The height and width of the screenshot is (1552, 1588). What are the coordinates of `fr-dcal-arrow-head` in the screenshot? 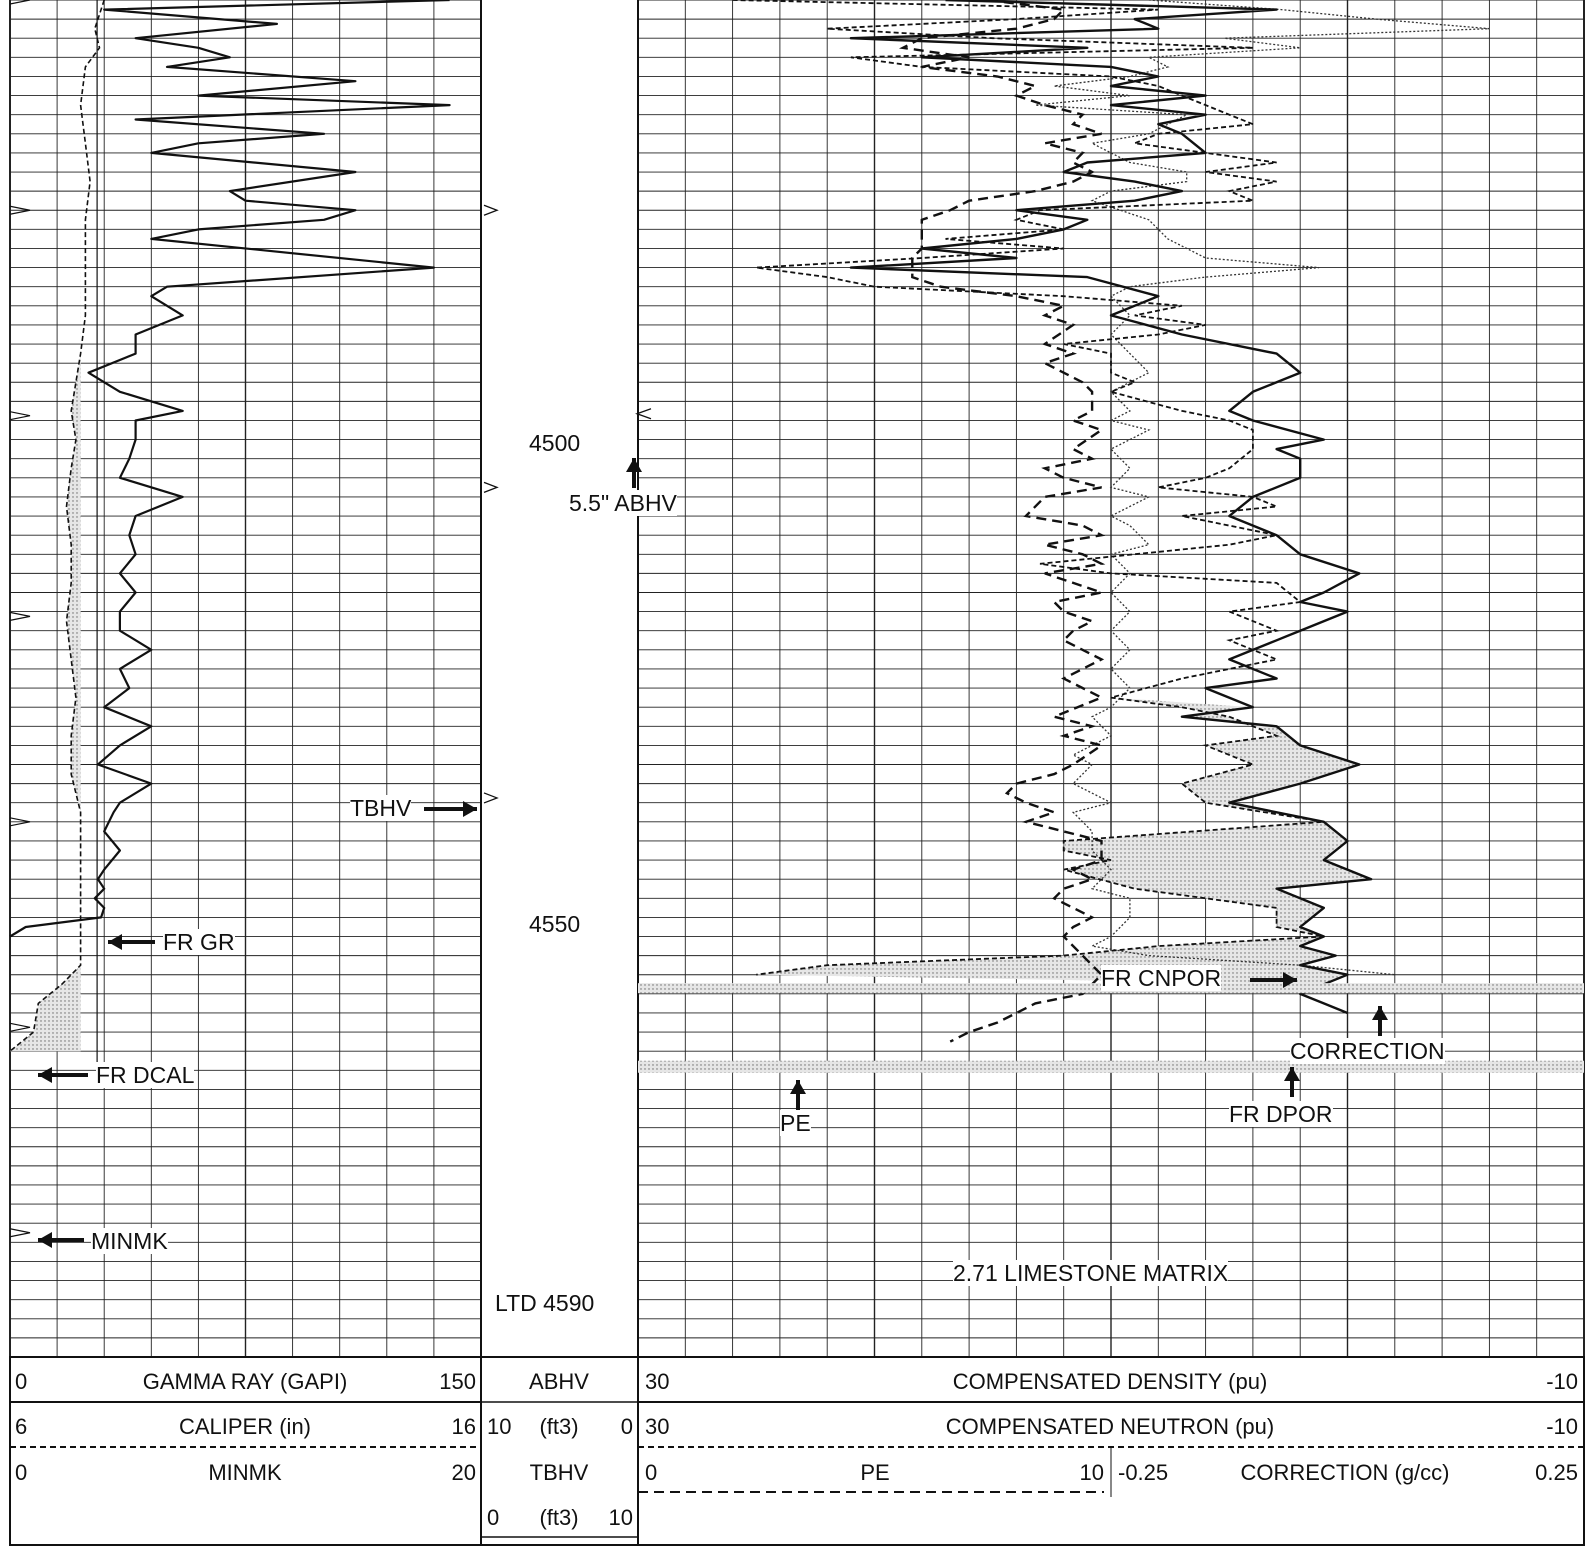 It's located at (45, 1075).